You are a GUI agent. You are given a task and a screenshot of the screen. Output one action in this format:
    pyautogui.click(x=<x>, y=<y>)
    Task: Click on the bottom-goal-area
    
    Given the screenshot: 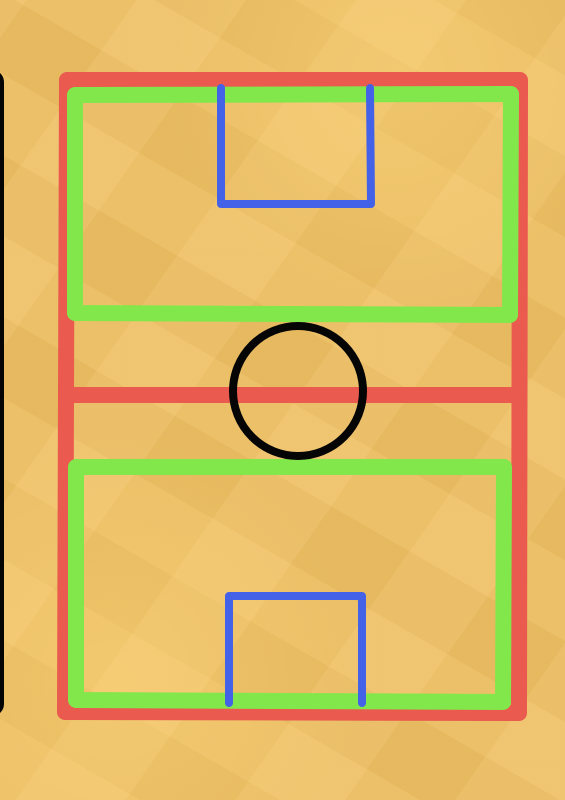 What is the action you would take?
    pyautogui.click(x=295, y=649)
    